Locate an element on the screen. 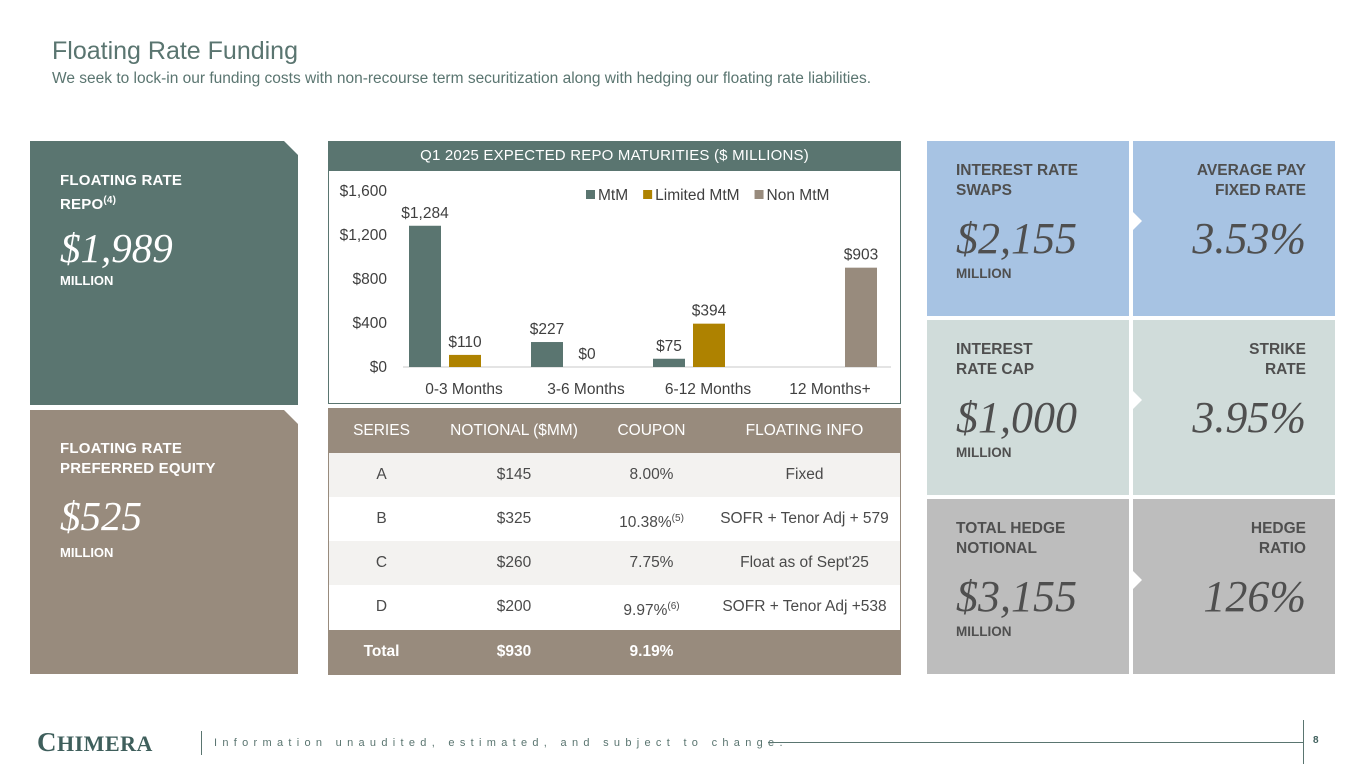 The height and width of the screenshot is (768, 1365). bar-mtm is located at coordinates (425, 296).